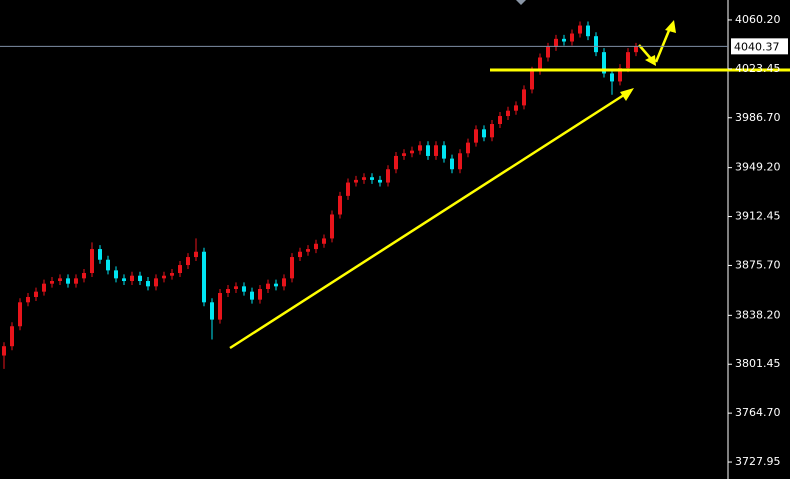  Describe the element at coordinates (758, 461) in the screenshot. I see `y-tick-label: 3727.95` at that location.